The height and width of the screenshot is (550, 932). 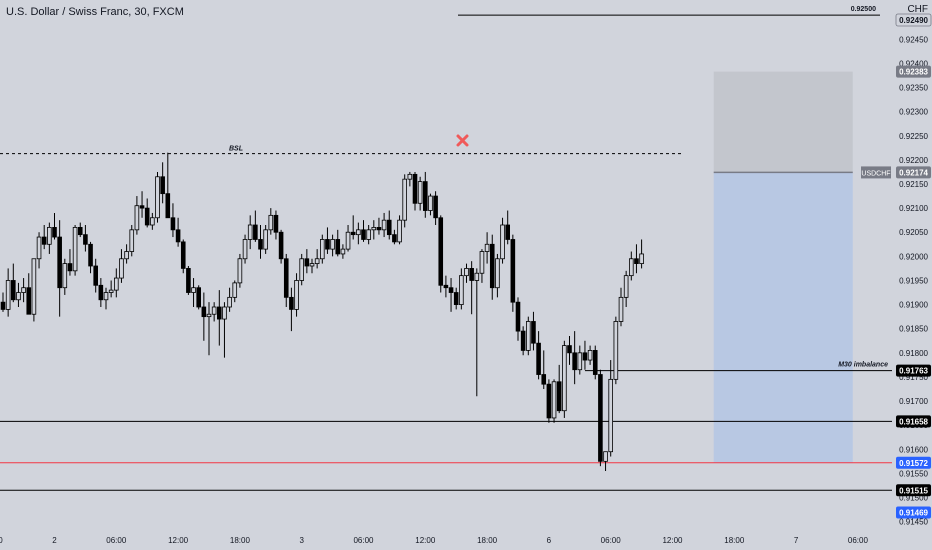 I want to click on time-tick: 2, so click(x=54, y=540).